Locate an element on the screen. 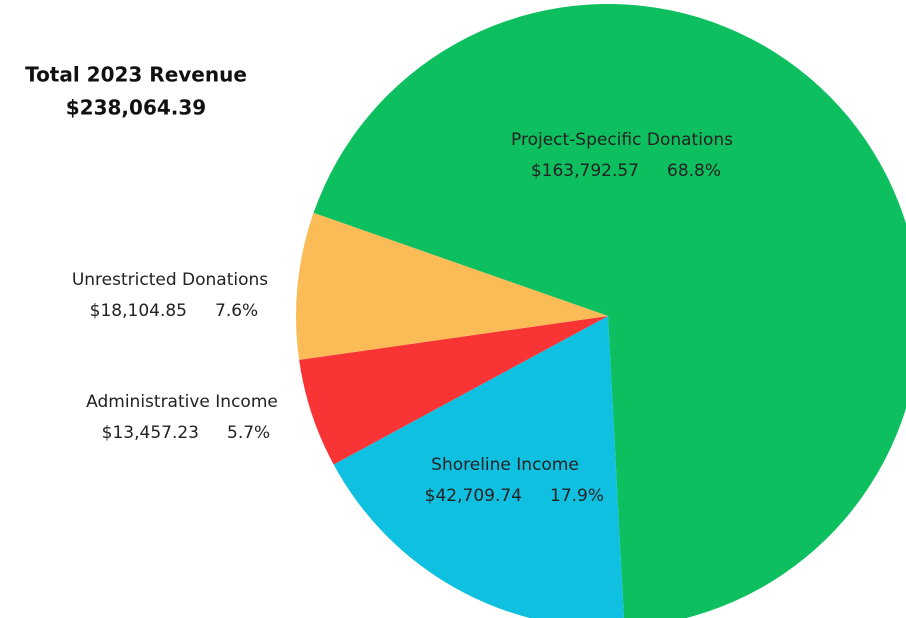  slice-name: Project-Specific Donations is located at coordinates (622, 140).